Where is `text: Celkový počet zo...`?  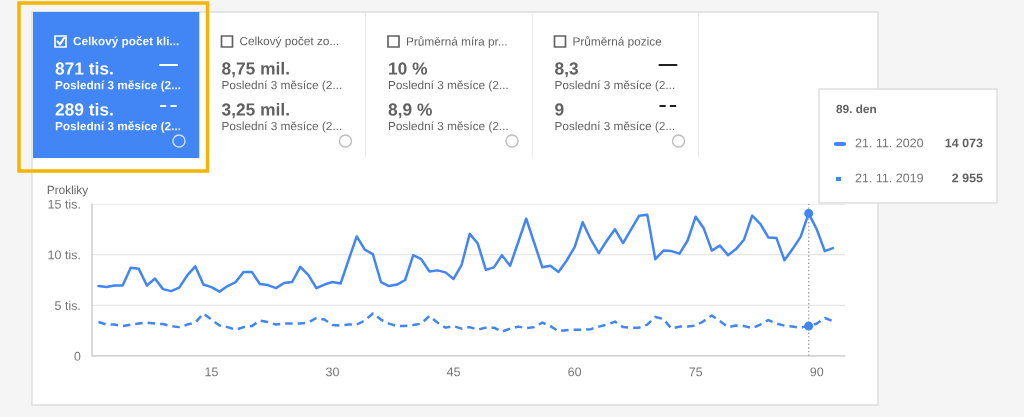 text: Celkový počet zo... is located at coordinates (289, 42).